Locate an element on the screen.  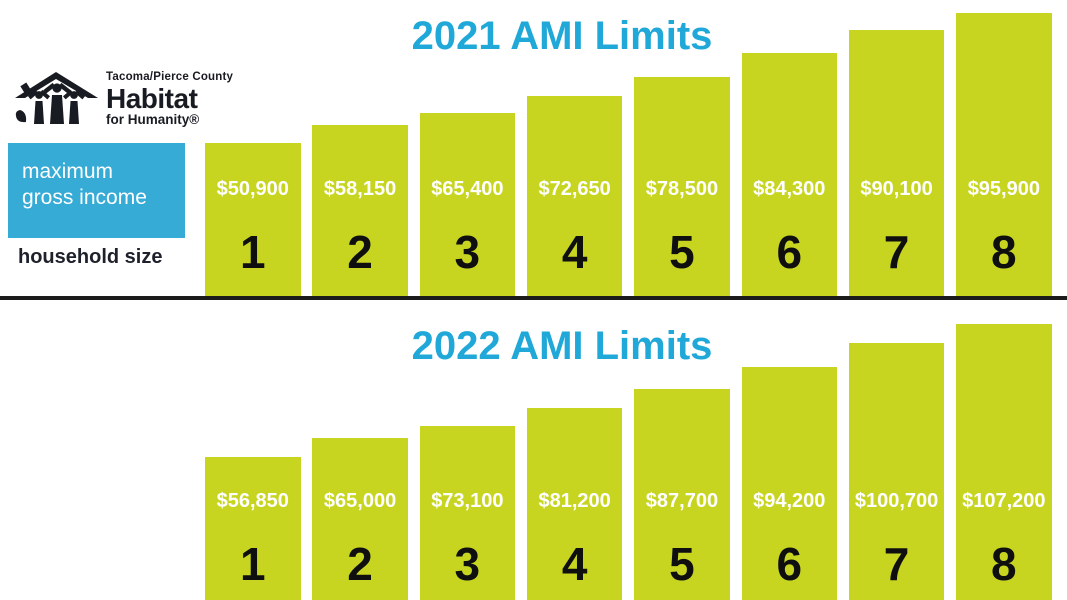
bar-category-label-2022-5: 5 is located at coordinates (682, 564).